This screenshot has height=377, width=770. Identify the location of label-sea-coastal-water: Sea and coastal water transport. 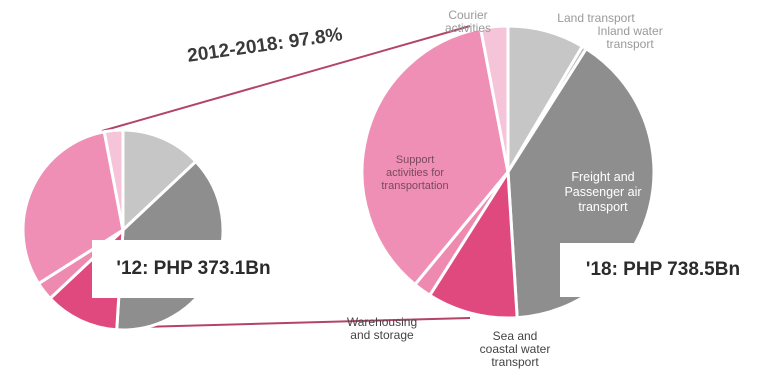
(515, 349).